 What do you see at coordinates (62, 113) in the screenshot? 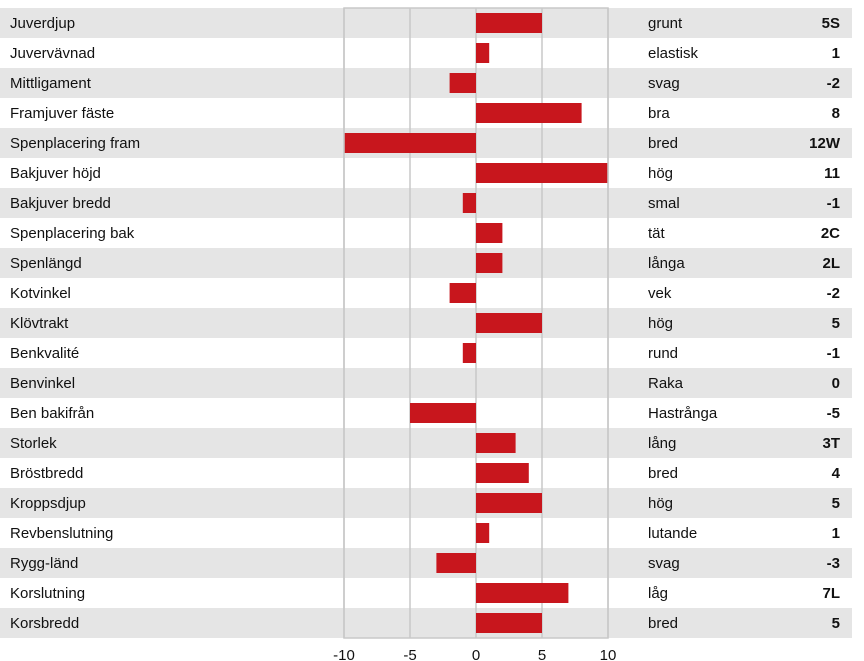
I see `category-label: Framjuver fäste` at bounding box center [62, 113].